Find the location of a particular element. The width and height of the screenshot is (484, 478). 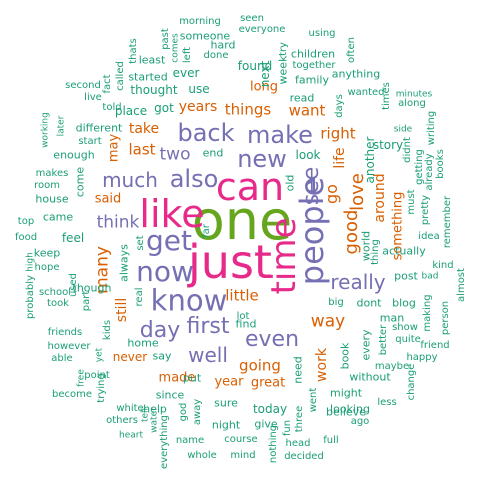

cloud-word: second is located at coordinates (83, 85).